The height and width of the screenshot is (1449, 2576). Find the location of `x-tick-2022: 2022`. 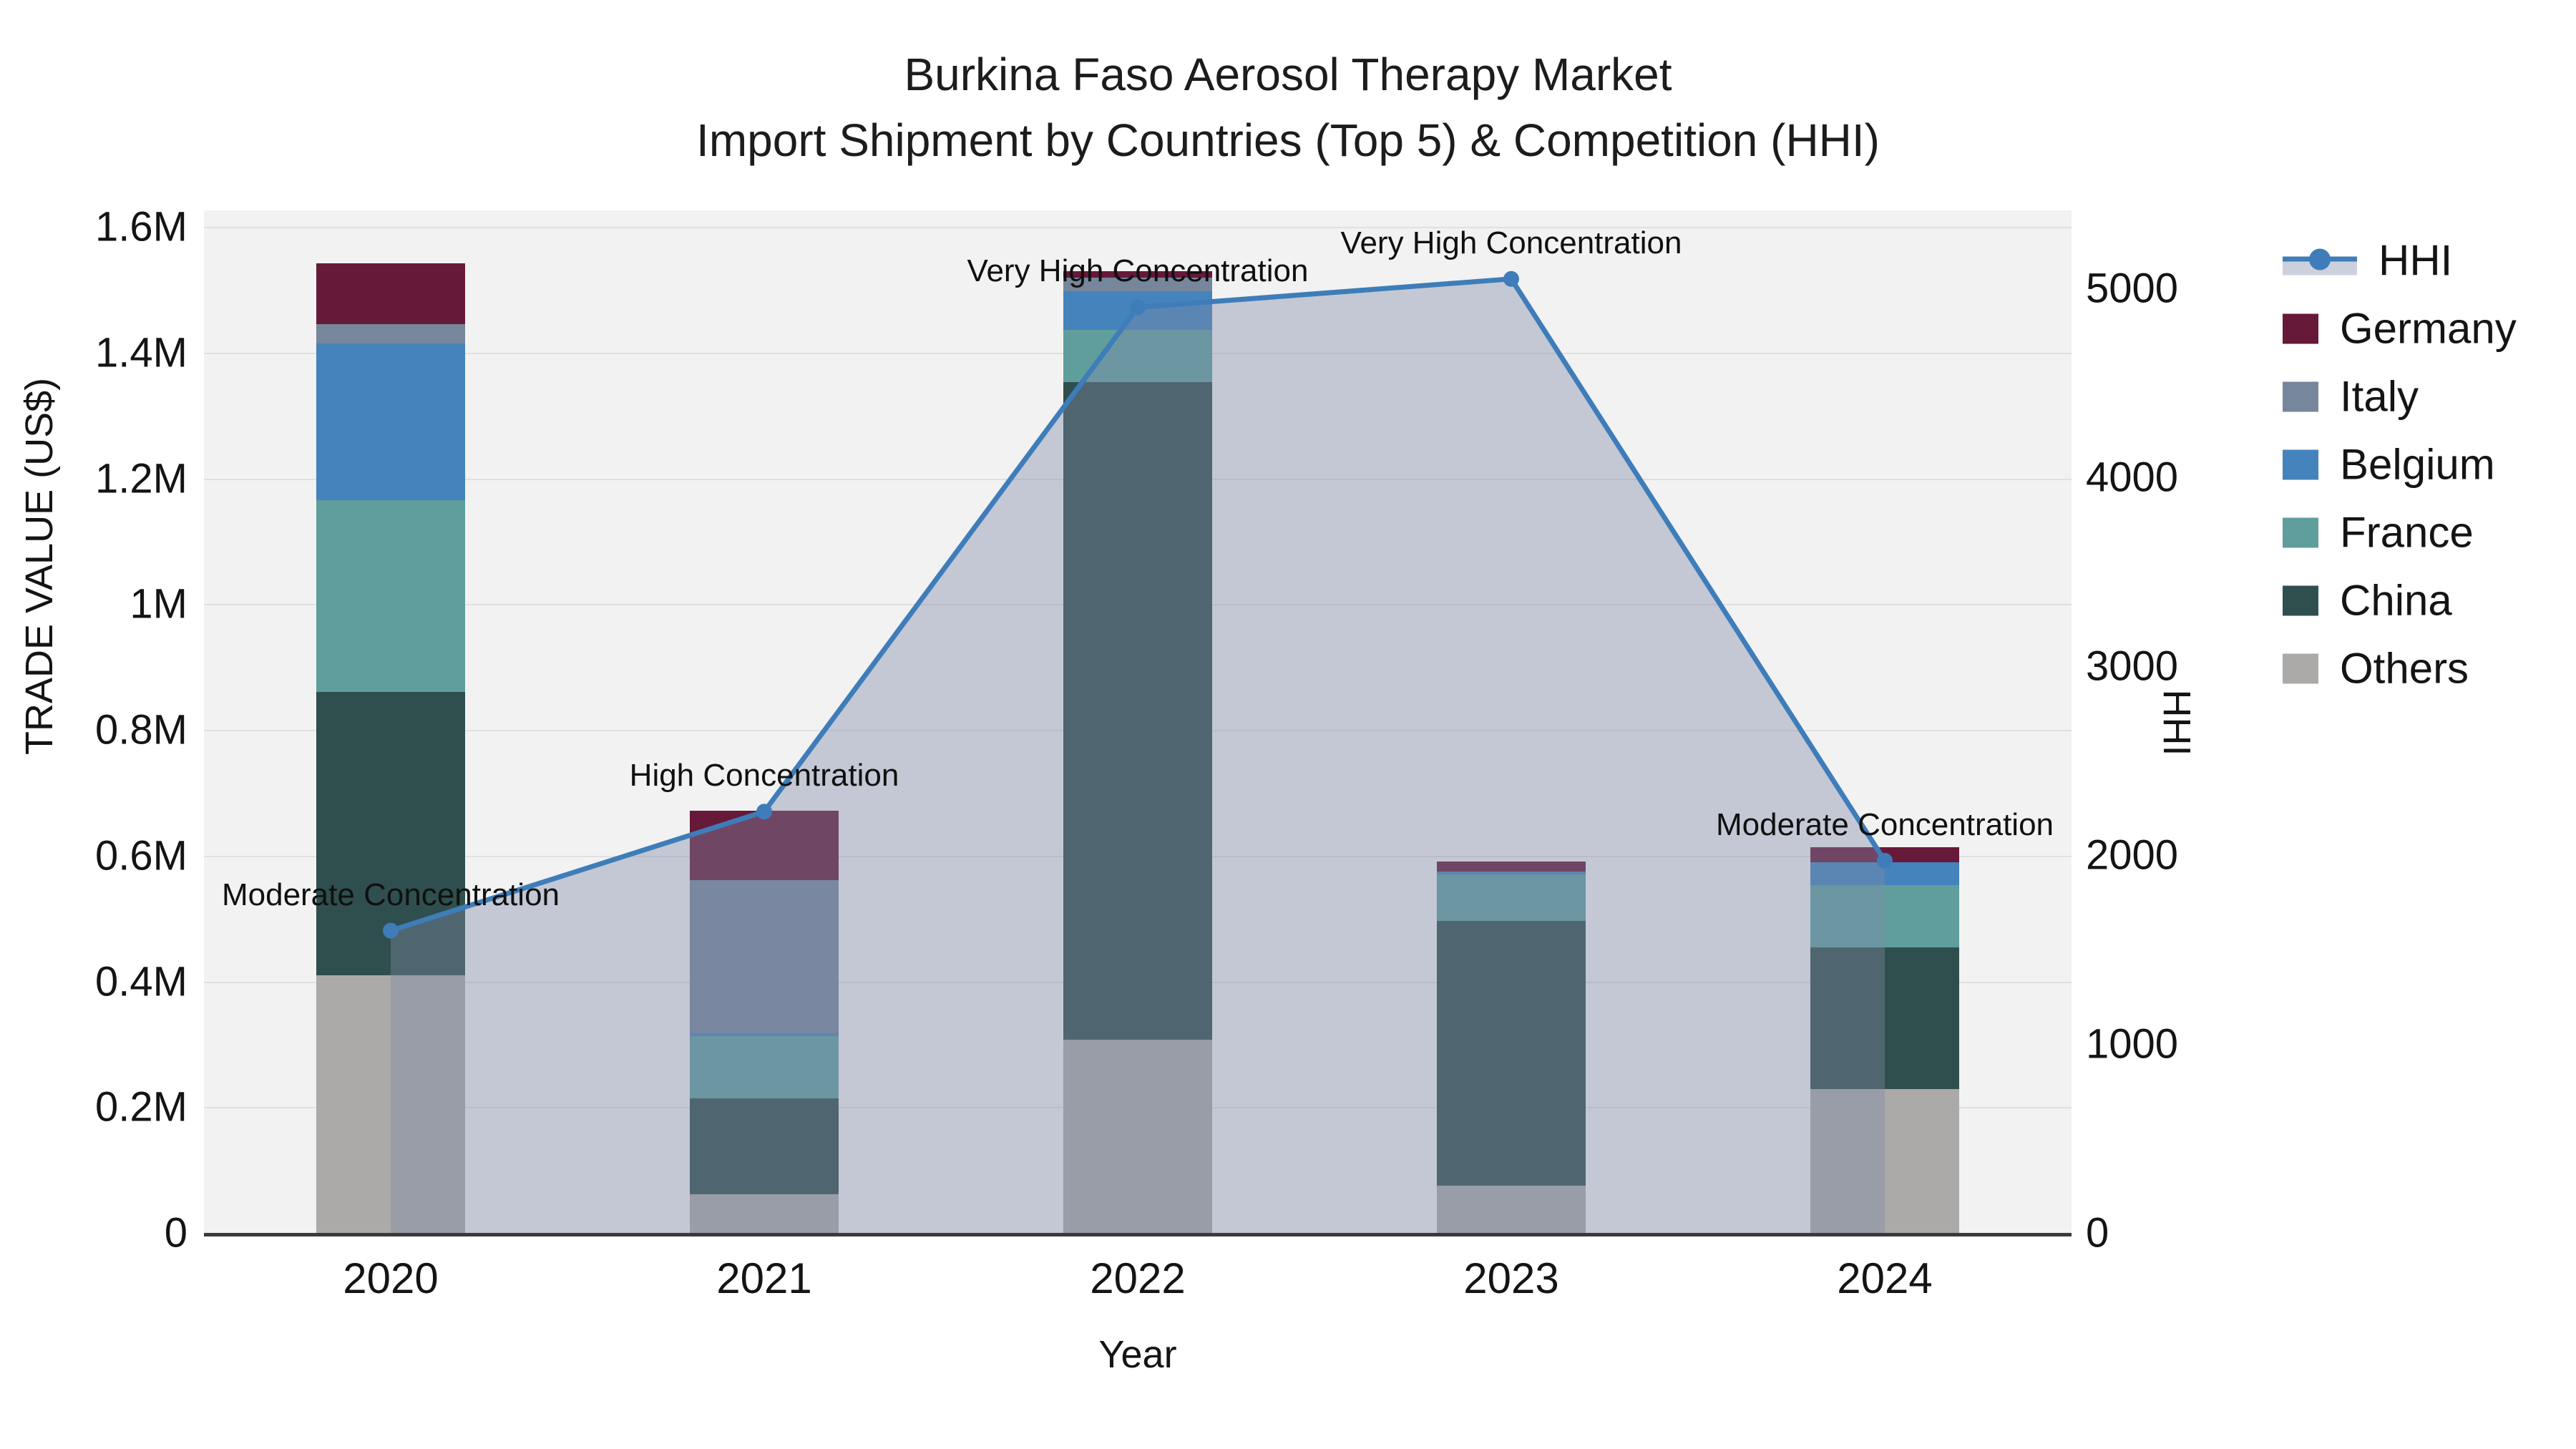

x-tick-2022: 2022 is located at coordinates (1138, 1278).